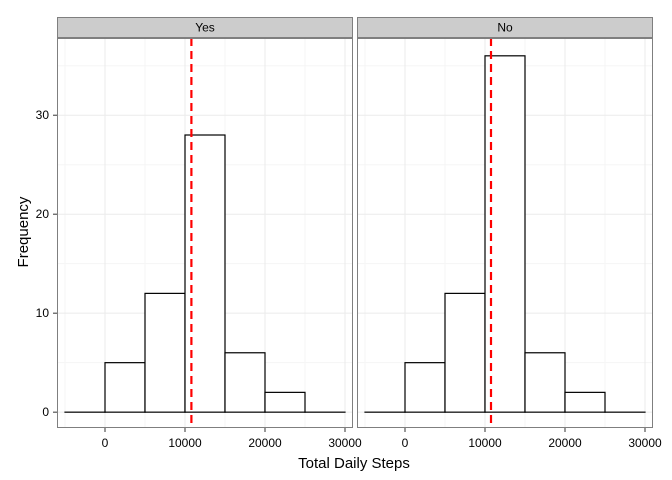  I want to click on facet-strip-label: Yes, so click(205, 28).